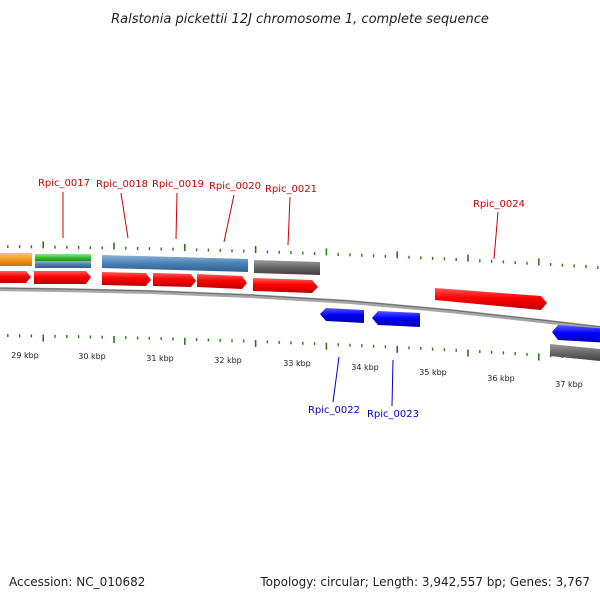 The height and width of the screenshot is (600, 600). I want to click on gene-label-group-reverse: Rpic_0022 Rpic_0023, so click(363, 388).